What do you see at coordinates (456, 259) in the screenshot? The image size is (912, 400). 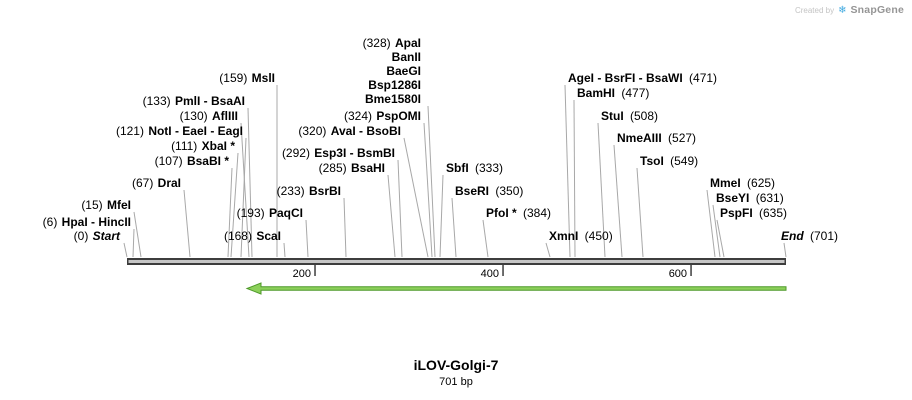 I see `sequence-bar-top-edge` at bounding box center [456, 259].